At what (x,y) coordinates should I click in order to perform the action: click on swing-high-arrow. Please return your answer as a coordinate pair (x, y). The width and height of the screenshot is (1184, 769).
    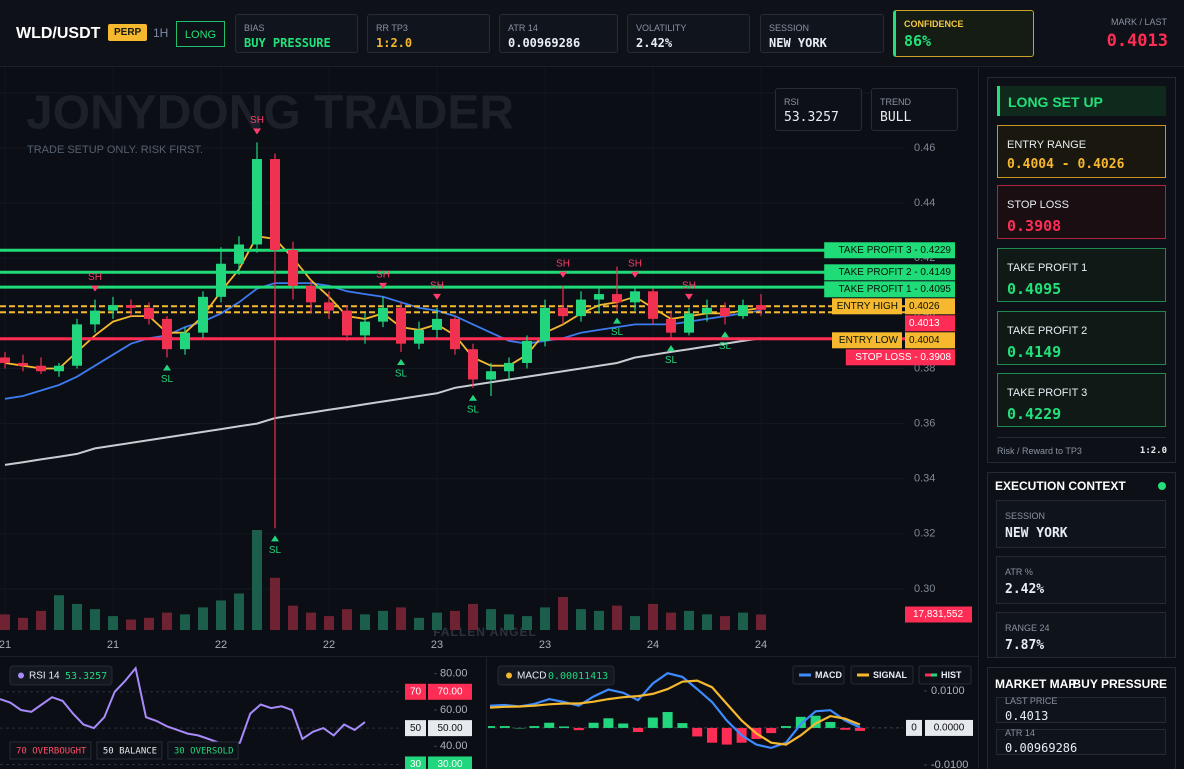
    Looking at the image, I should click on (95, 288).